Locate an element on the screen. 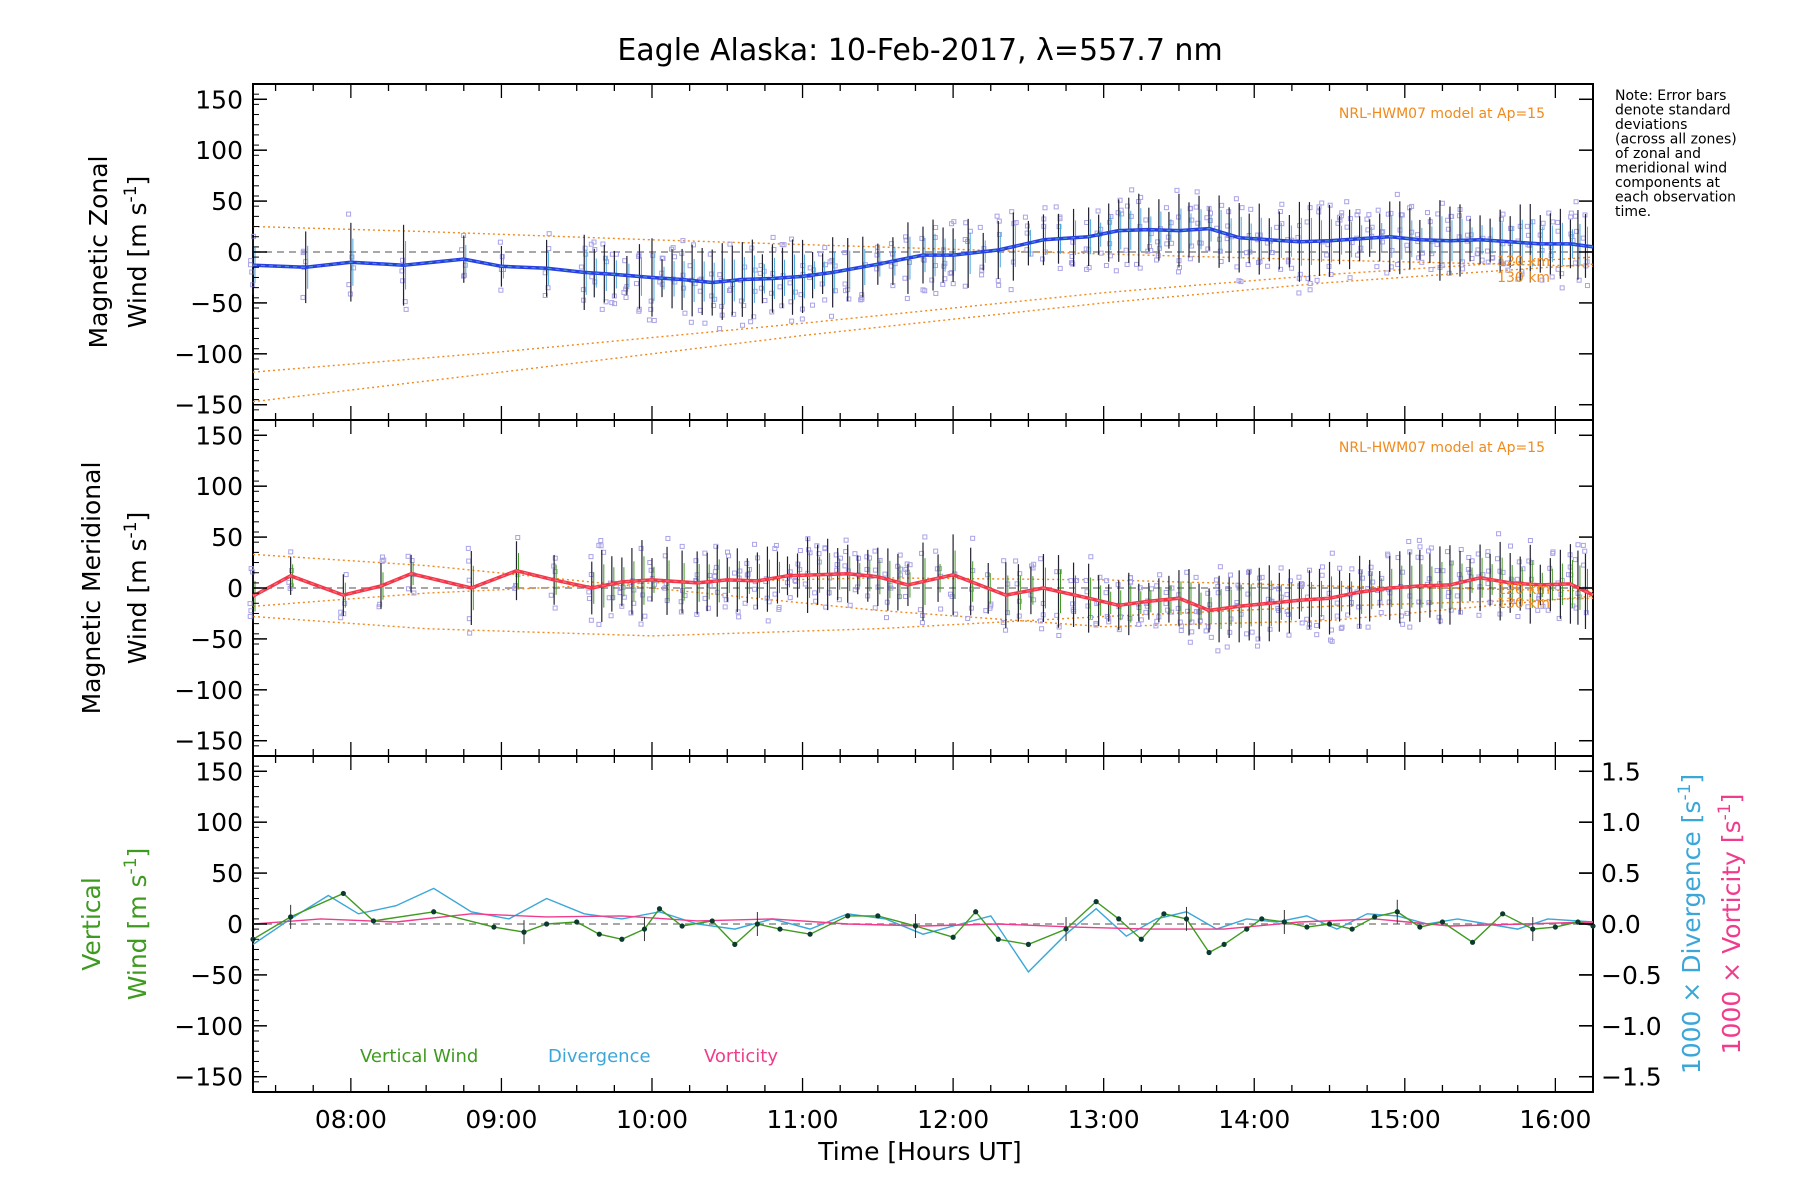  zonal-y-label-line1: Magnetic Zonal is located at coordinates (98, 252).